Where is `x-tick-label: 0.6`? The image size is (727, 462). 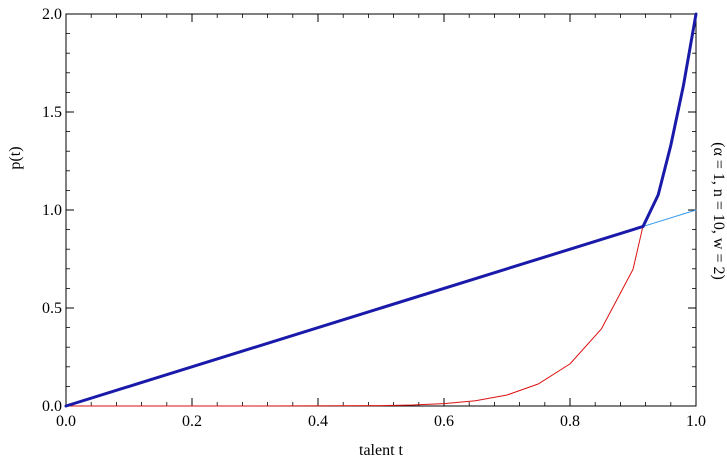 x-tick-label: 0.6 is located at coordinates (444, 421).